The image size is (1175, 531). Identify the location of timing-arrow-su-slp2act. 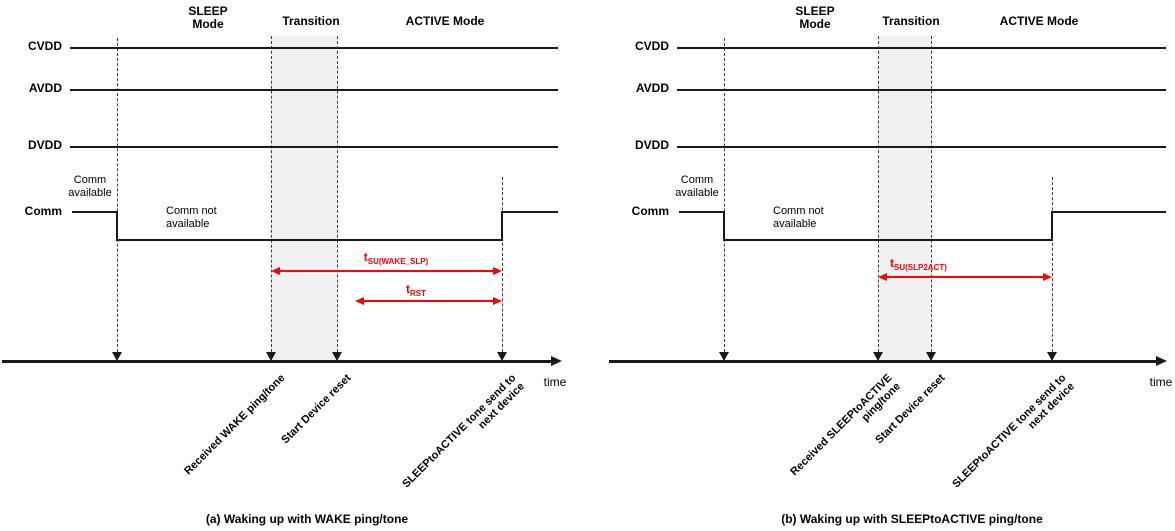
(965, 277).